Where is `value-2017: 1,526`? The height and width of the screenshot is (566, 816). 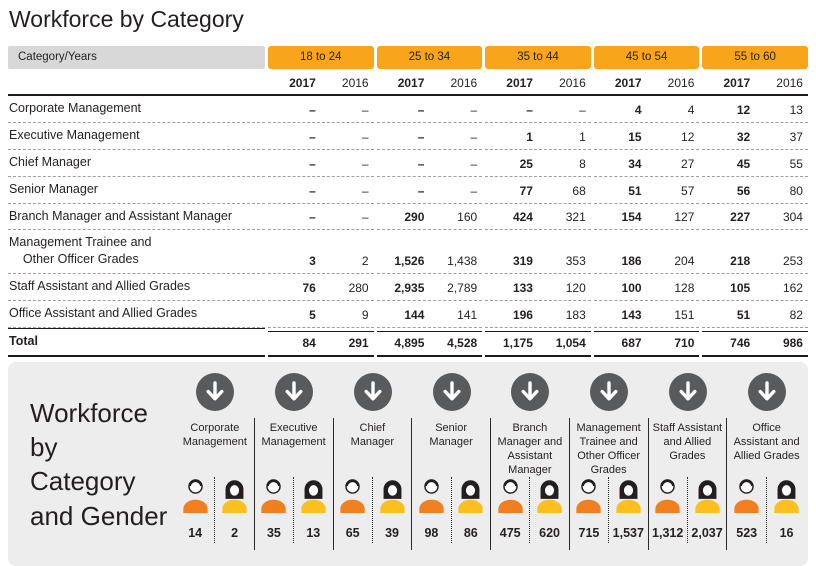
value-2017: 1,526 is located at coordinates (409, 261).